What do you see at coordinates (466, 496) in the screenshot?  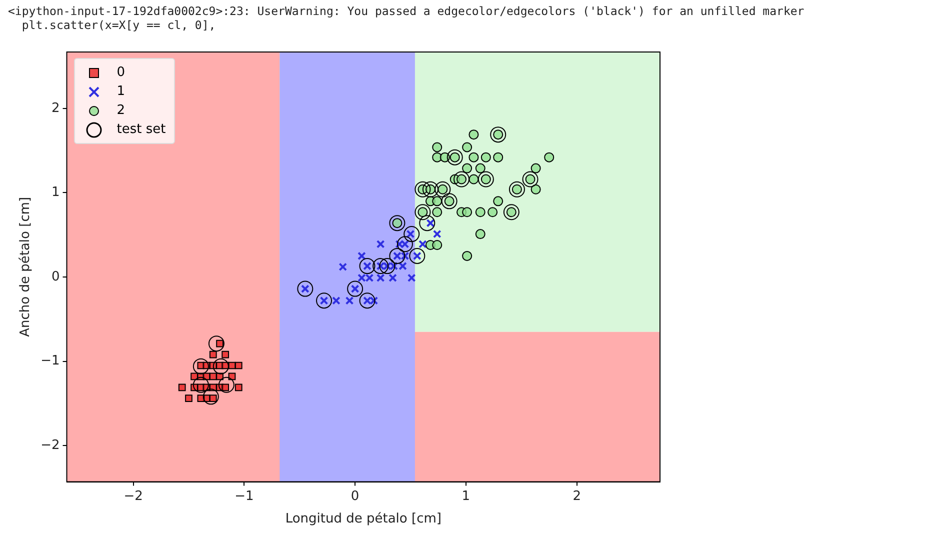 I see `x-tick-label: 1` at bounding box center [466, 496].